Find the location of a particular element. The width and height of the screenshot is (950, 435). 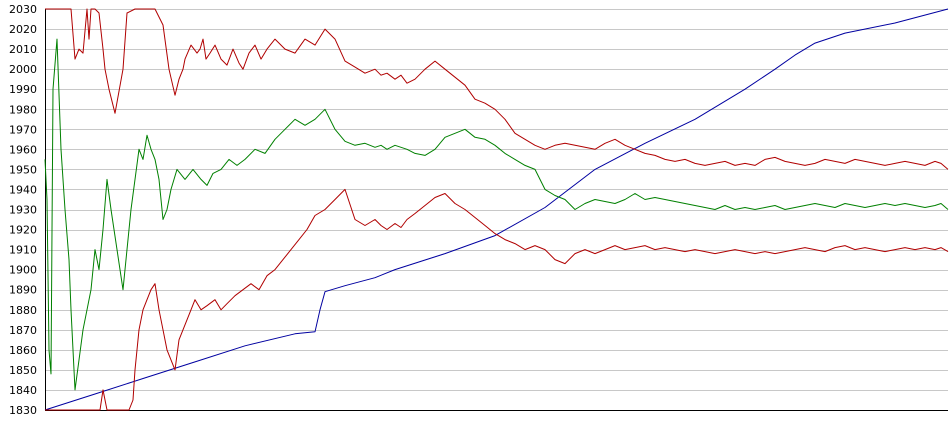

y-tick-label: 1860 is located at coordinates (23, 350).